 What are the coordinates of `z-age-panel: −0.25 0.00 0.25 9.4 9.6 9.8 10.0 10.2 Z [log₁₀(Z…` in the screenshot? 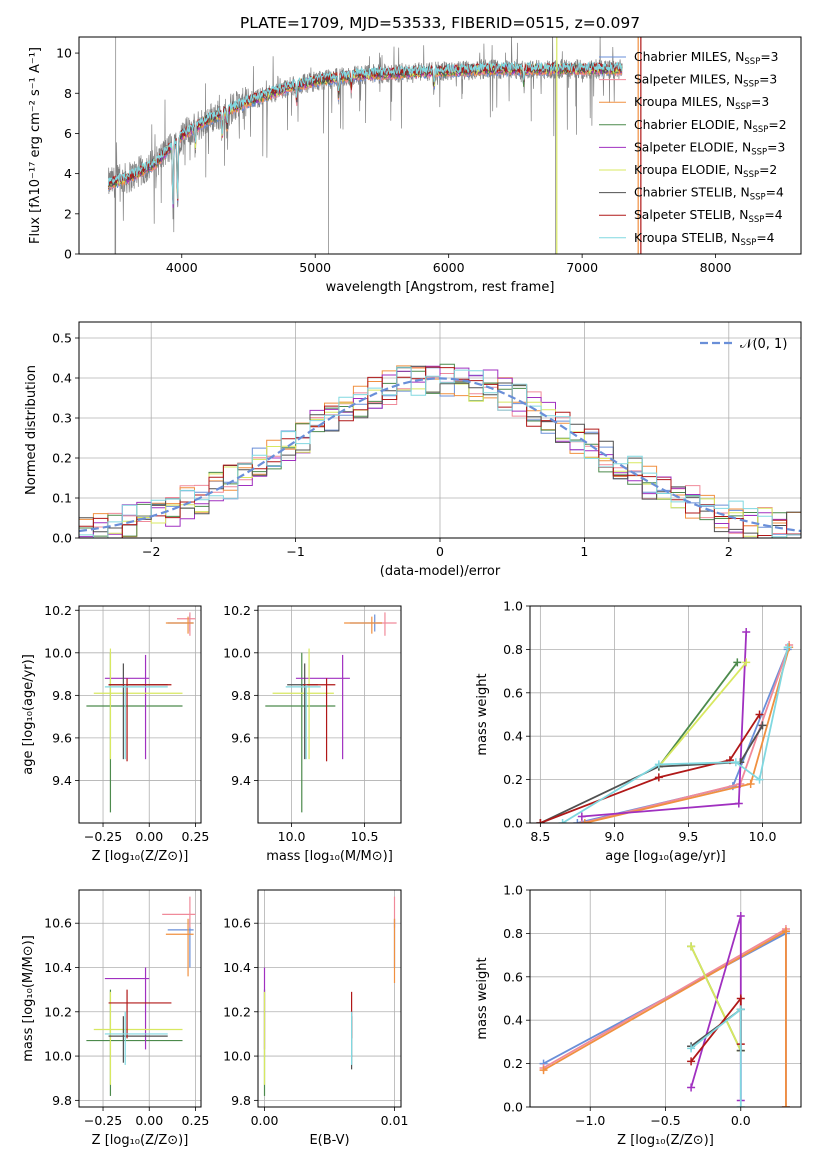 It's located at (115, 733).